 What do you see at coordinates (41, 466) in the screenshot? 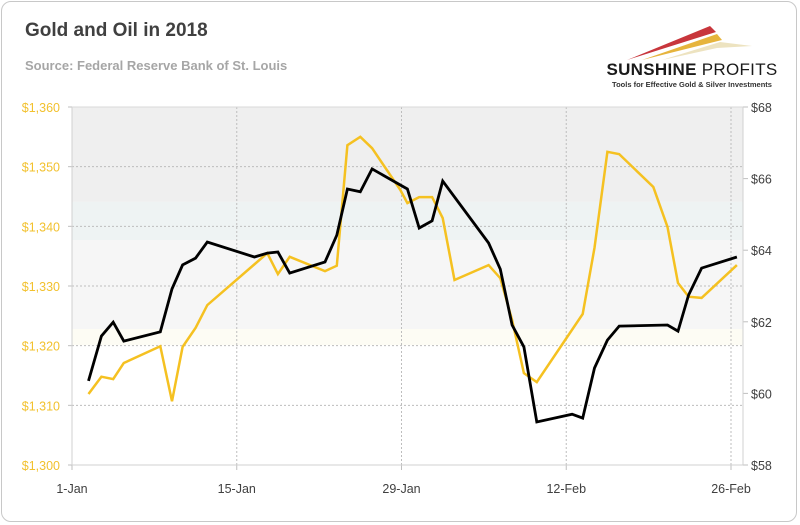
I see `left-axis-tick-label: $1,300` at bounding box center [41, 466].